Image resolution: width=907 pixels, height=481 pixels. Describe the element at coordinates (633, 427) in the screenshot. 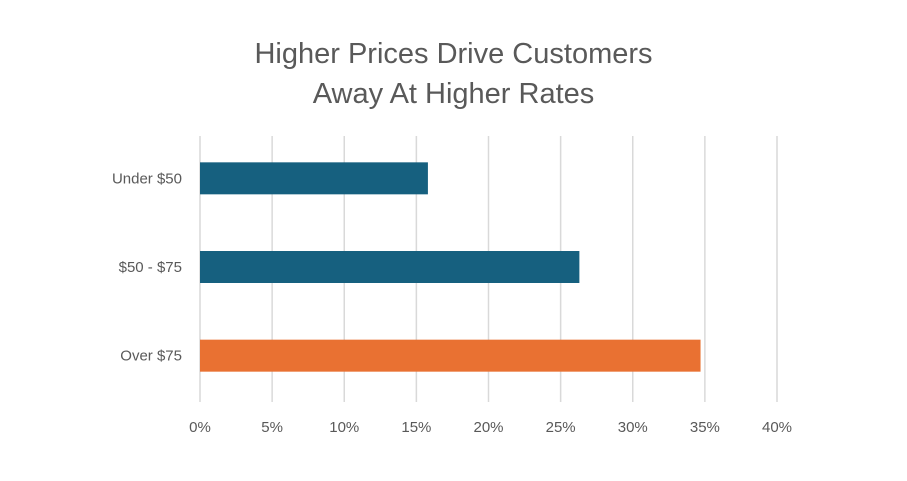

I see `x-tick-label-6: 30%` at that location.